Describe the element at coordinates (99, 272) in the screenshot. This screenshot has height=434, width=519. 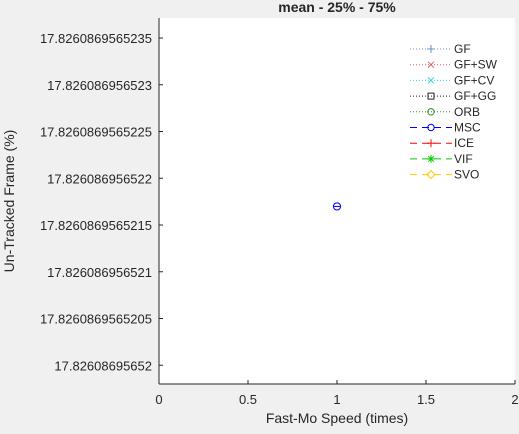
I see `y-tick-label: 17.826086956521` at that location.